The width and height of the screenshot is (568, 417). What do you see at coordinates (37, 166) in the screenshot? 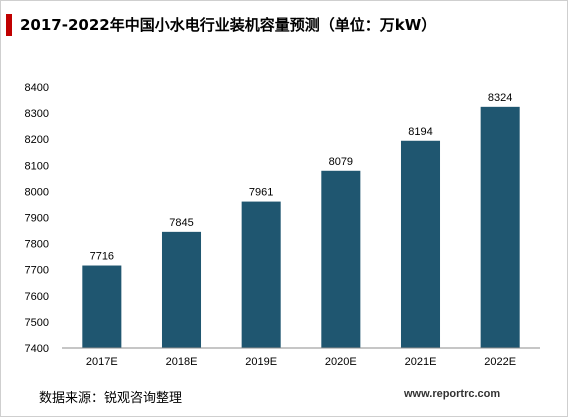
I see `y-tick-label: 8100` at bounding box center [37, 166].